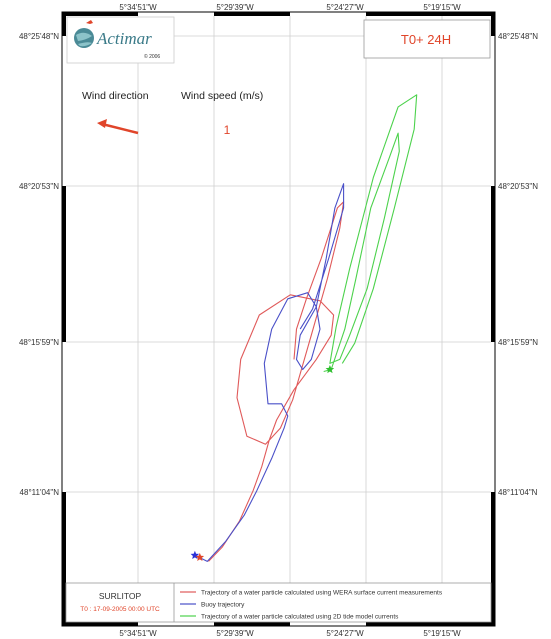 This screenshot has width=551, height=639. I want to click on longitude-ticks-bottom: 5°34'51"W 5°29'39"W 5°24'27"W 5°19'15"W, so click(290, 633).